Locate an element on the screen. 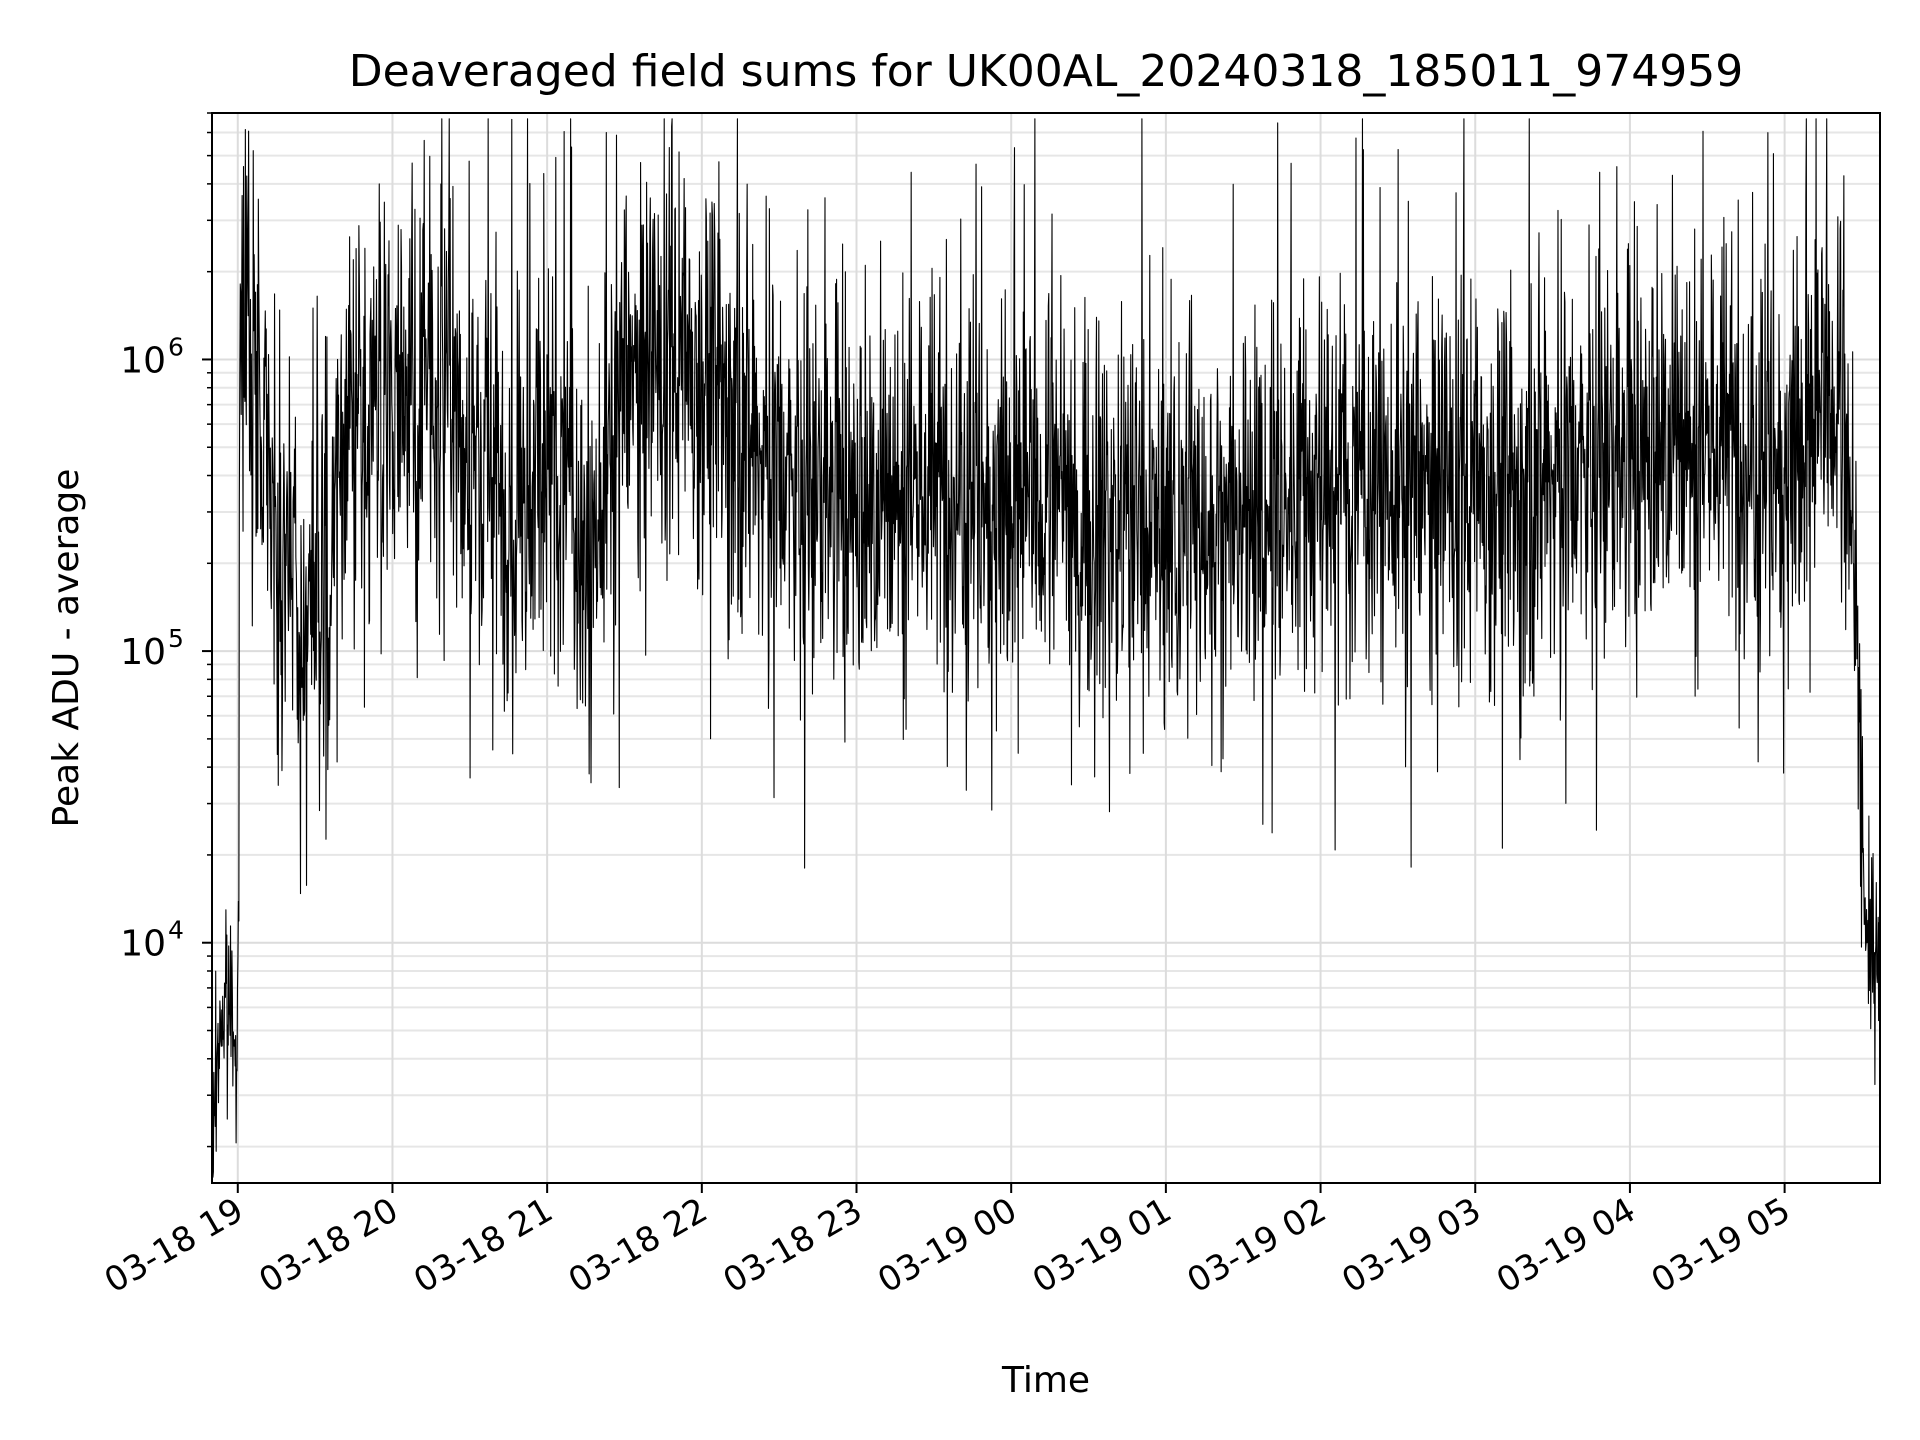  y-tick-exponent: 5 is located at coordinates (176, 638).